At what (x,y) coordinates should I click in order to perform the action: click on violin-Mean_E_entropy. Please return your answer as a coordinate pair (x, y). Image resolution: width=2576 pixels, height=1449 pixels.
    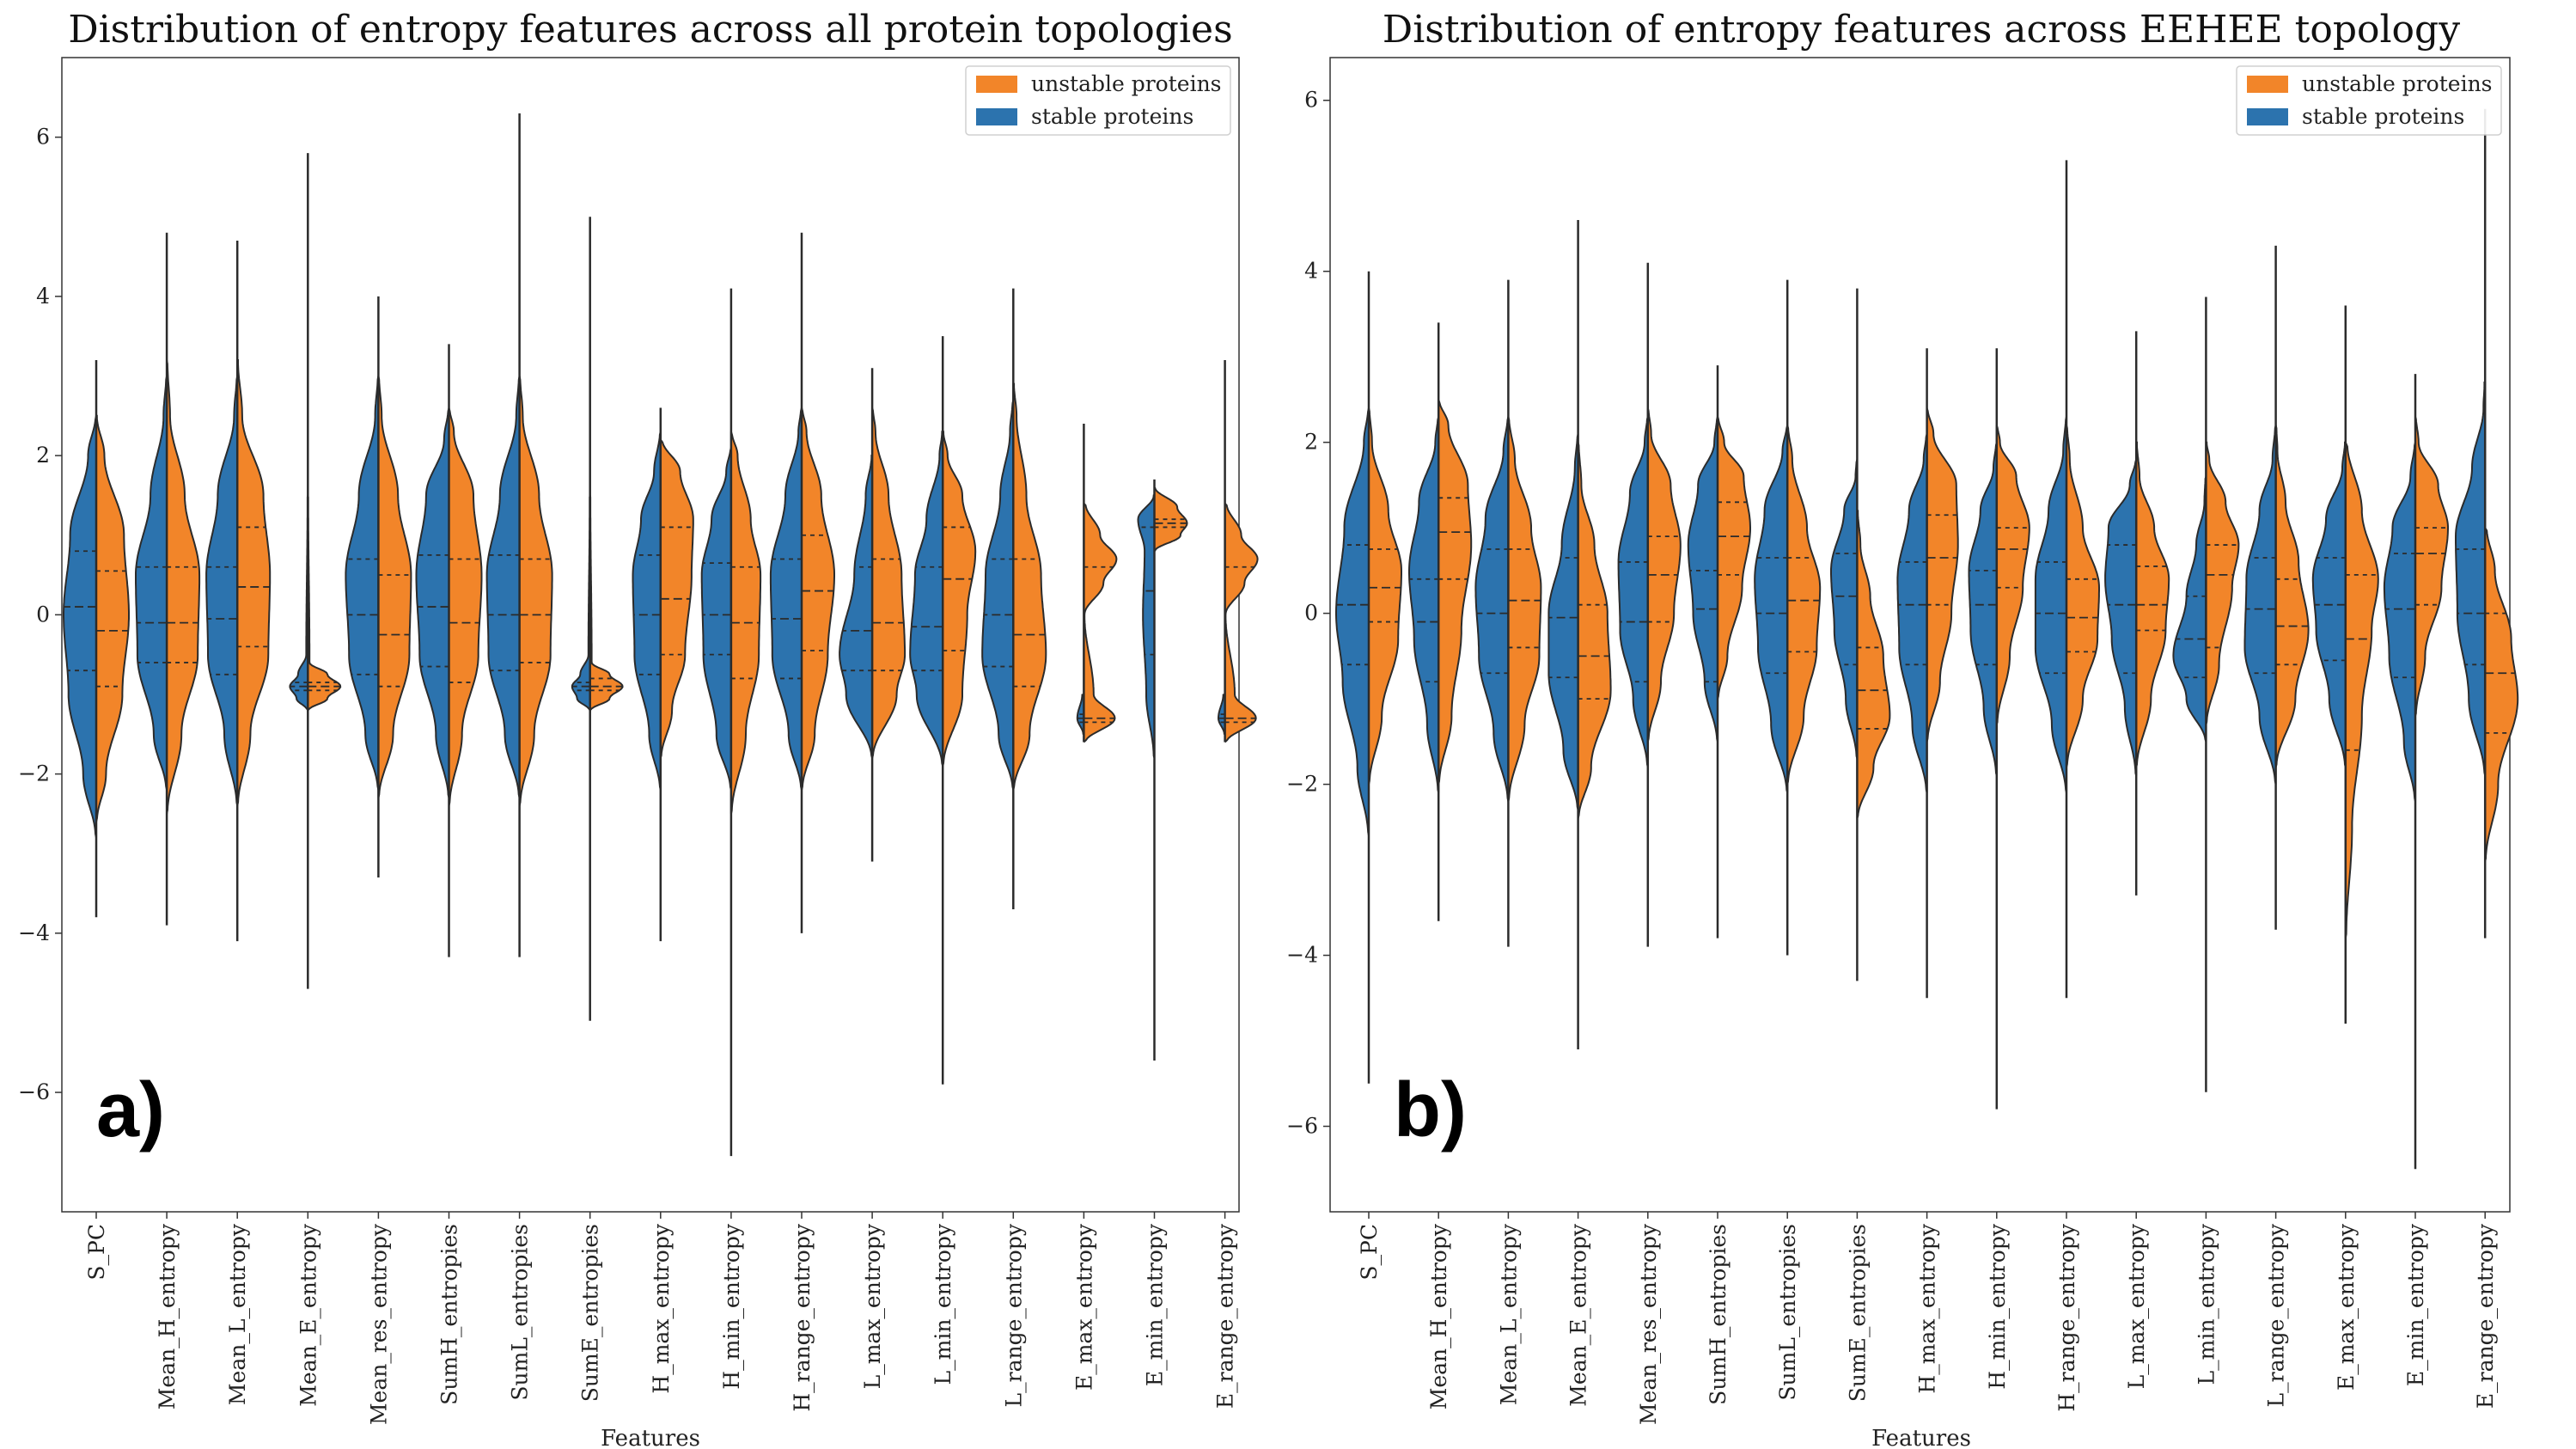
    Looking at the image, I should click on (315, 571).